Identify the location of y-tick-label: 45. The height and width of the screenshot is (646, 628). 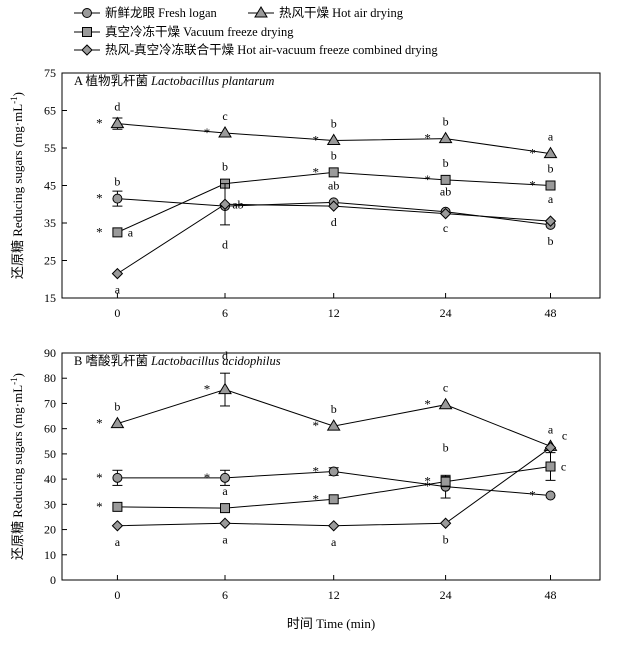
(50, 186).